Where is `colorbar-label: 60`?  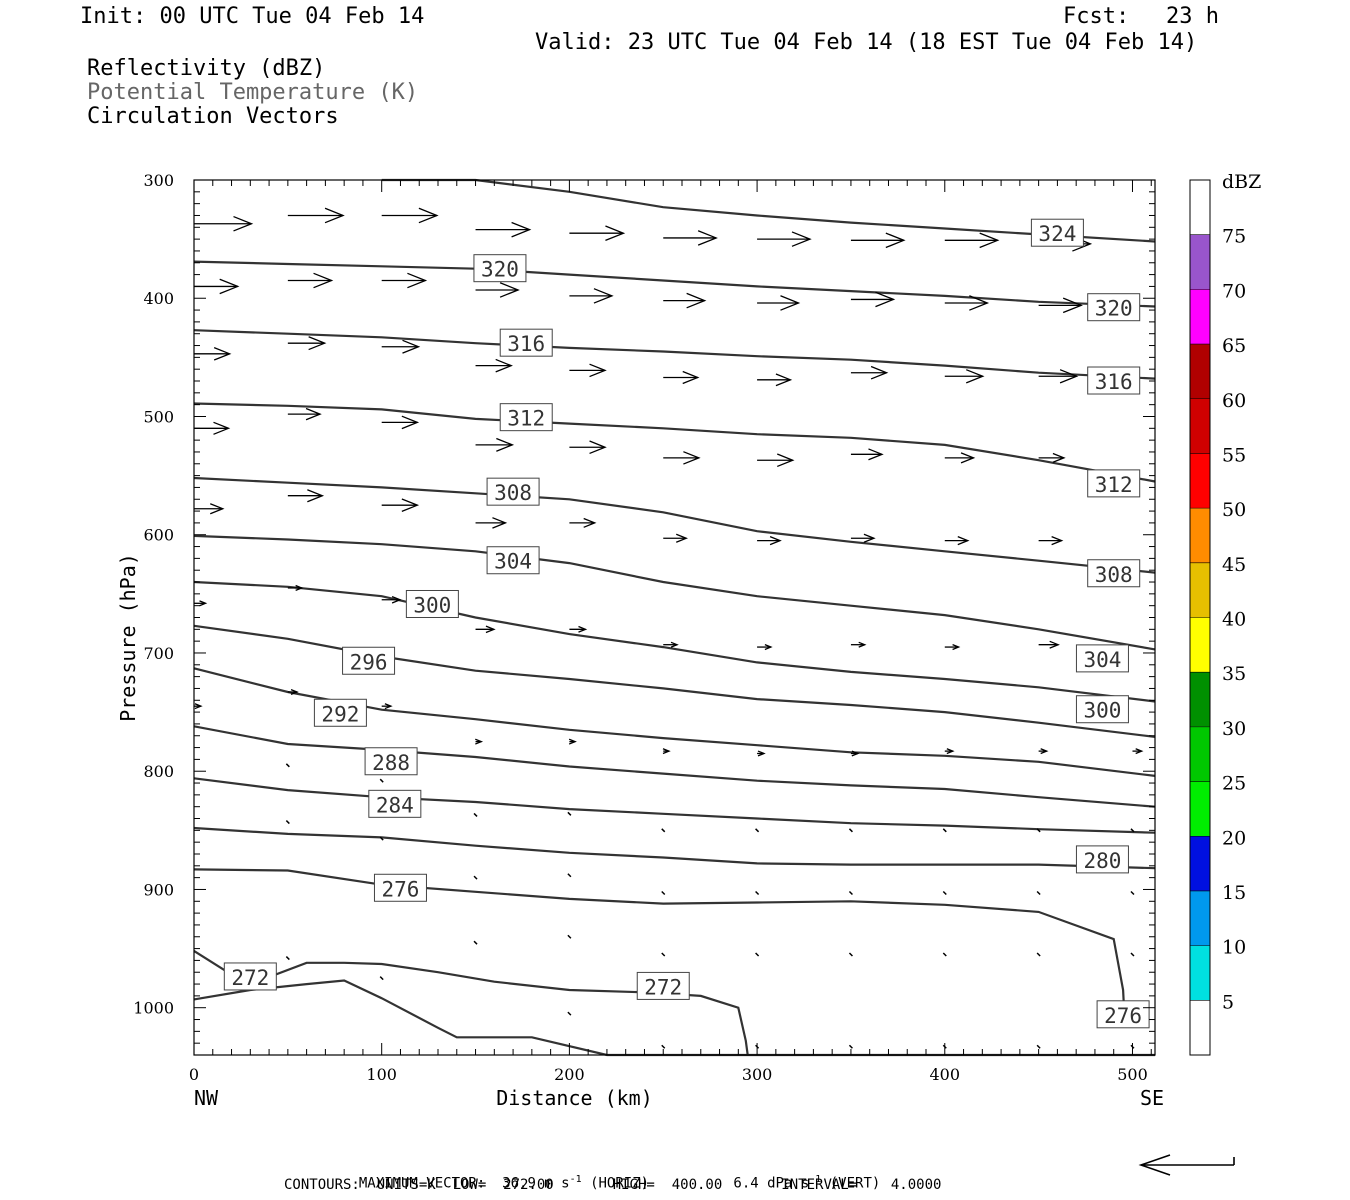
colorbar-label: 60 is located at coordinates (1234, 401).